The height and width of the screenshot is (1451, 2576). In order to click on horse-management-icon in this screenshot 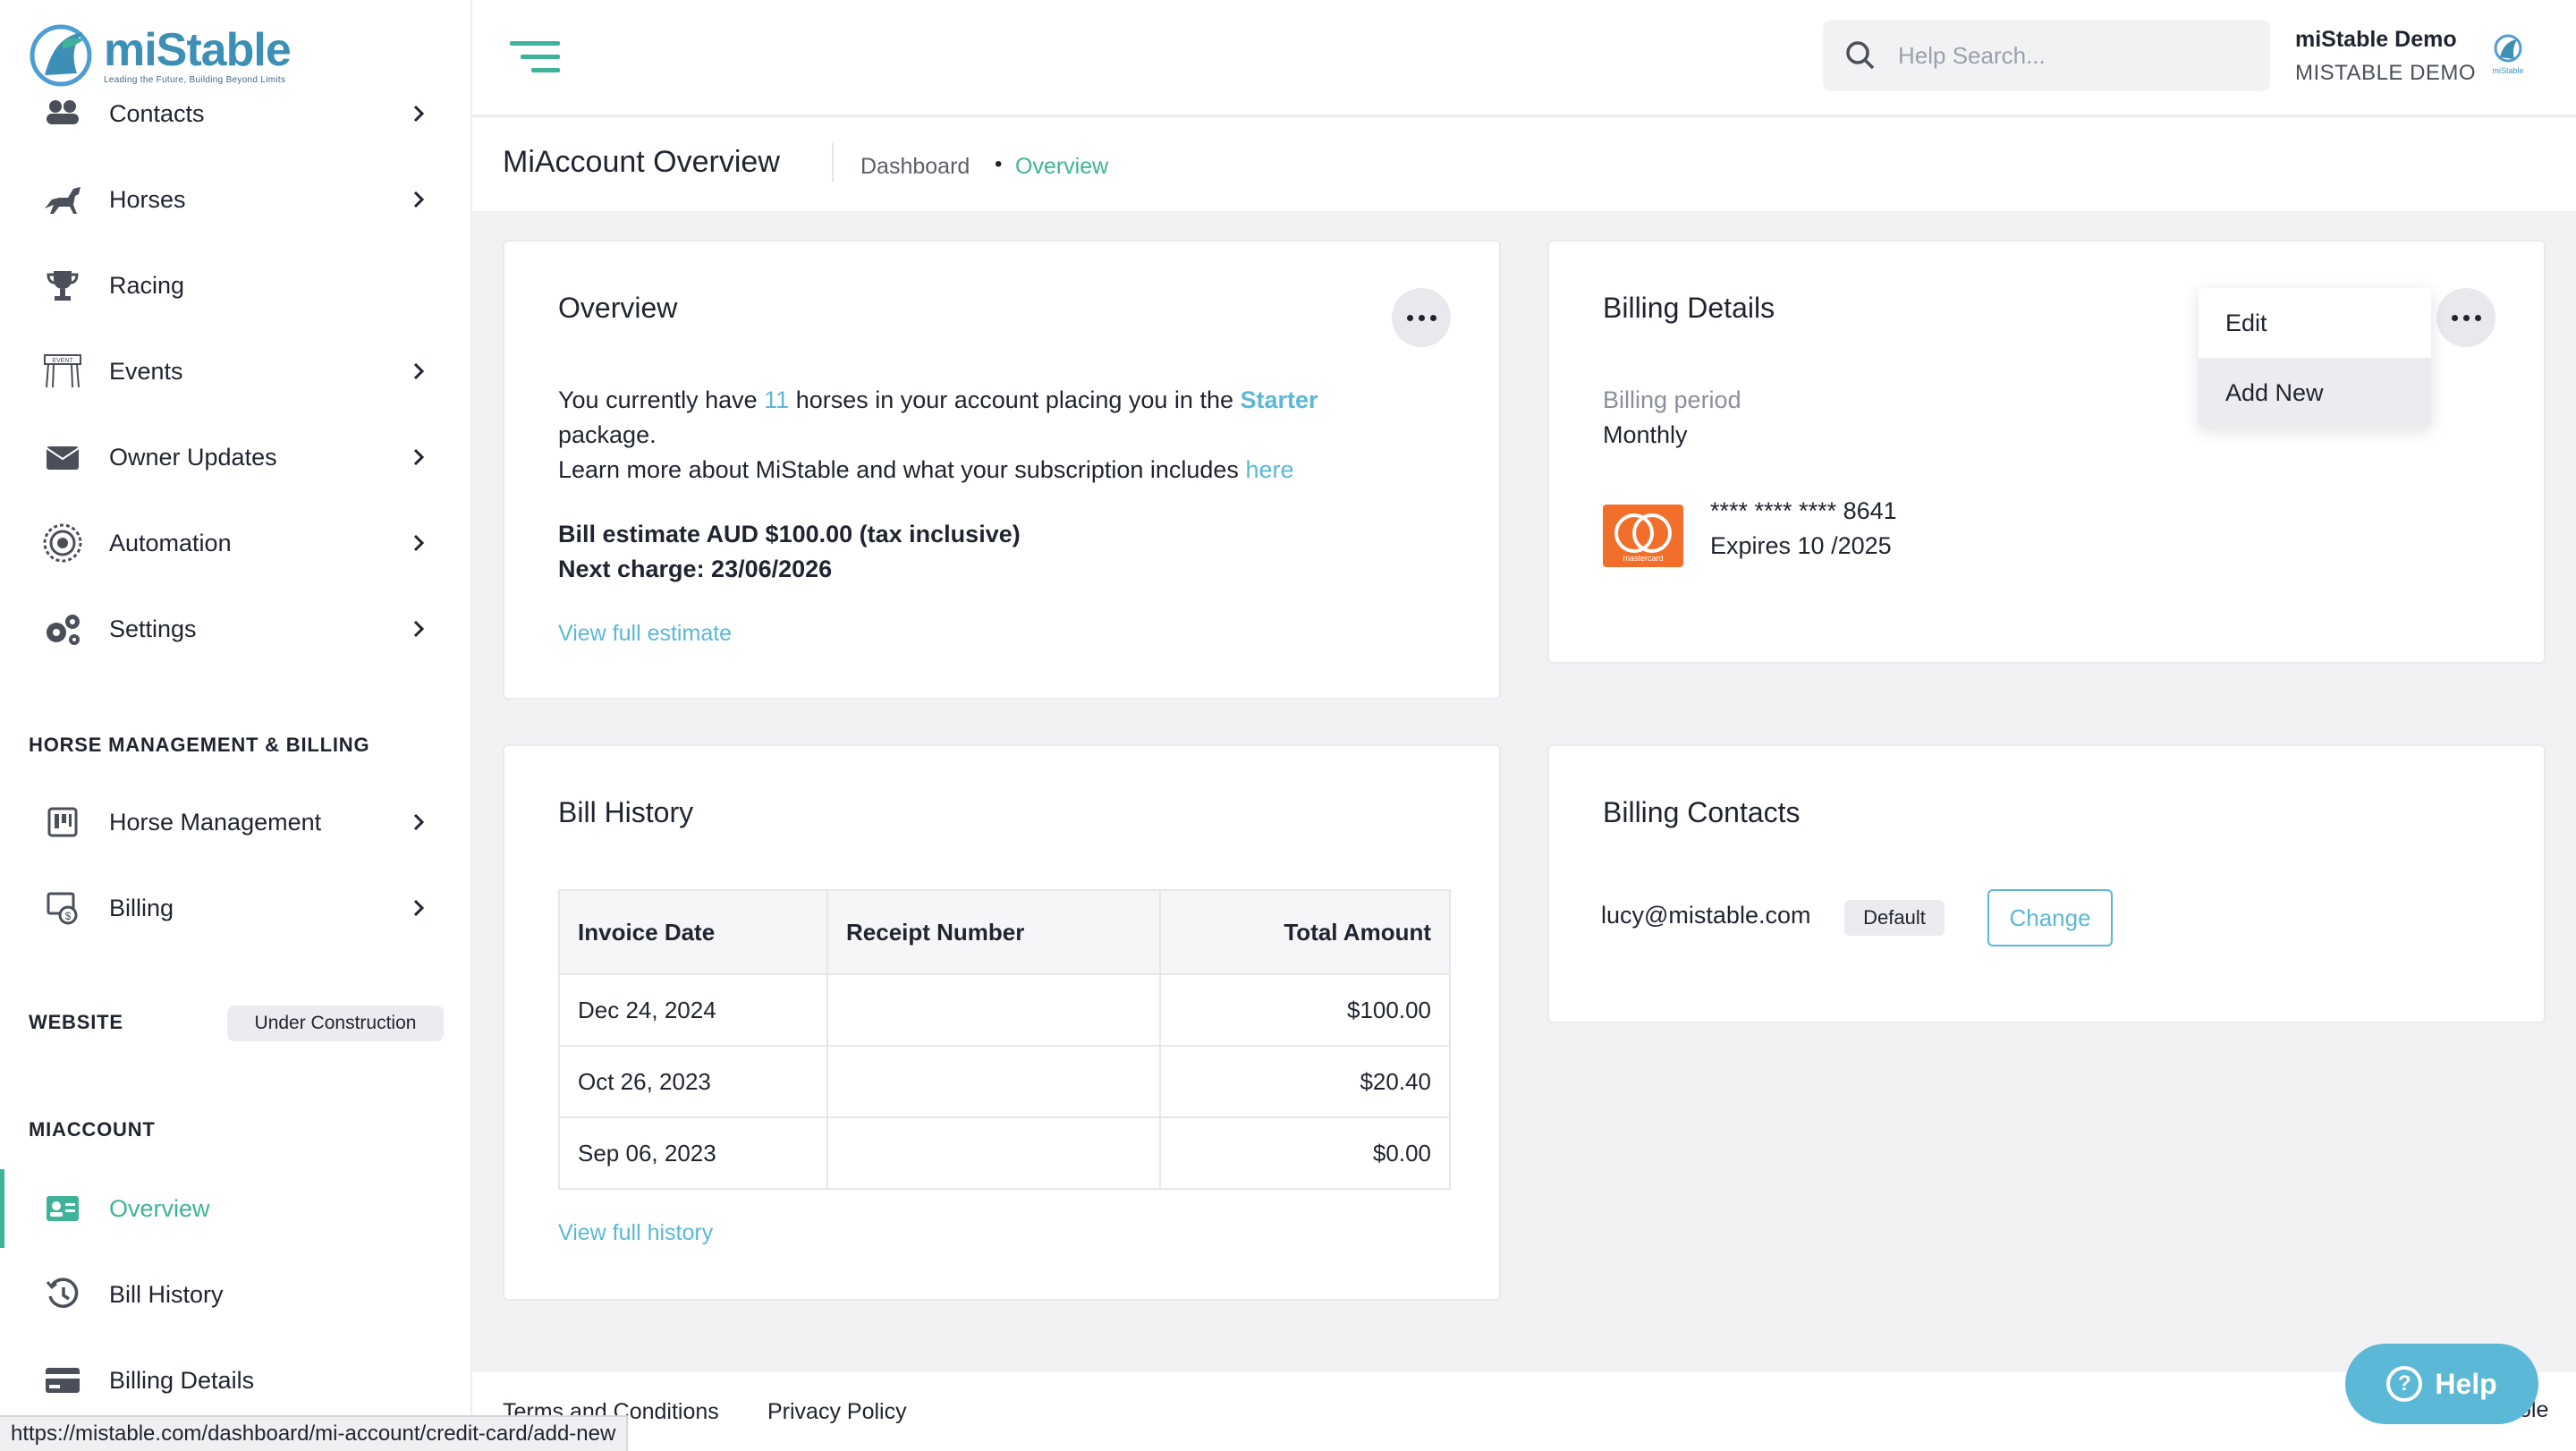, I will do `click(62, 822)`.